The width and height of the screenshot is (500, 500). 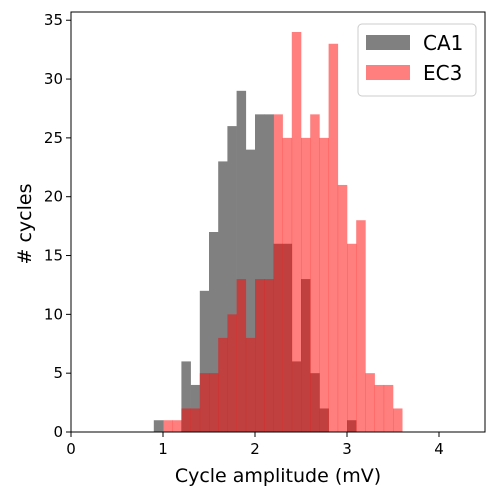 What do you see at coordinates (255, 449) in the screenshot?
I see `x-tick-label: 2` at bounding box center [255, 449].